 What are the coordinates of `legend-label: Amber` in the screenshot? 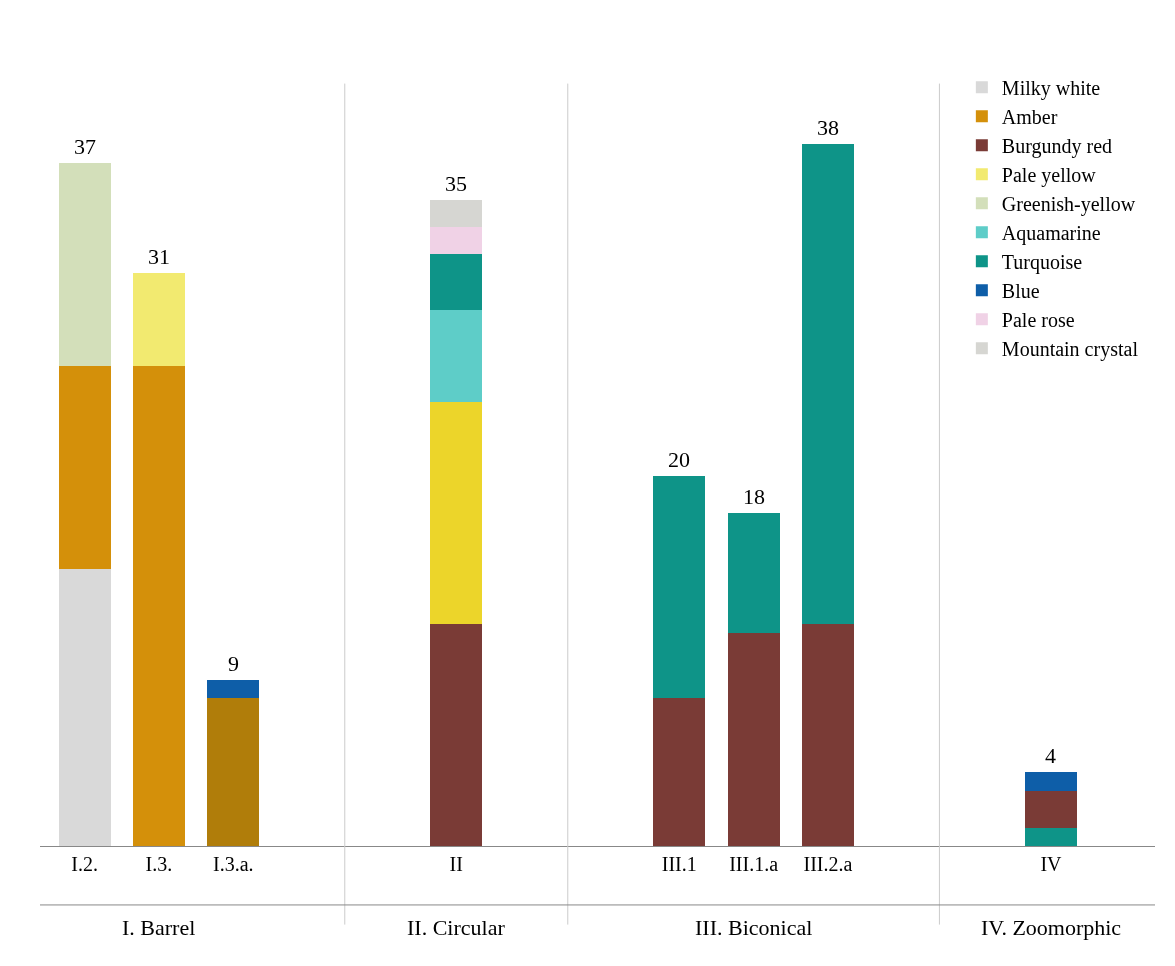 It's located at (1029, 117).